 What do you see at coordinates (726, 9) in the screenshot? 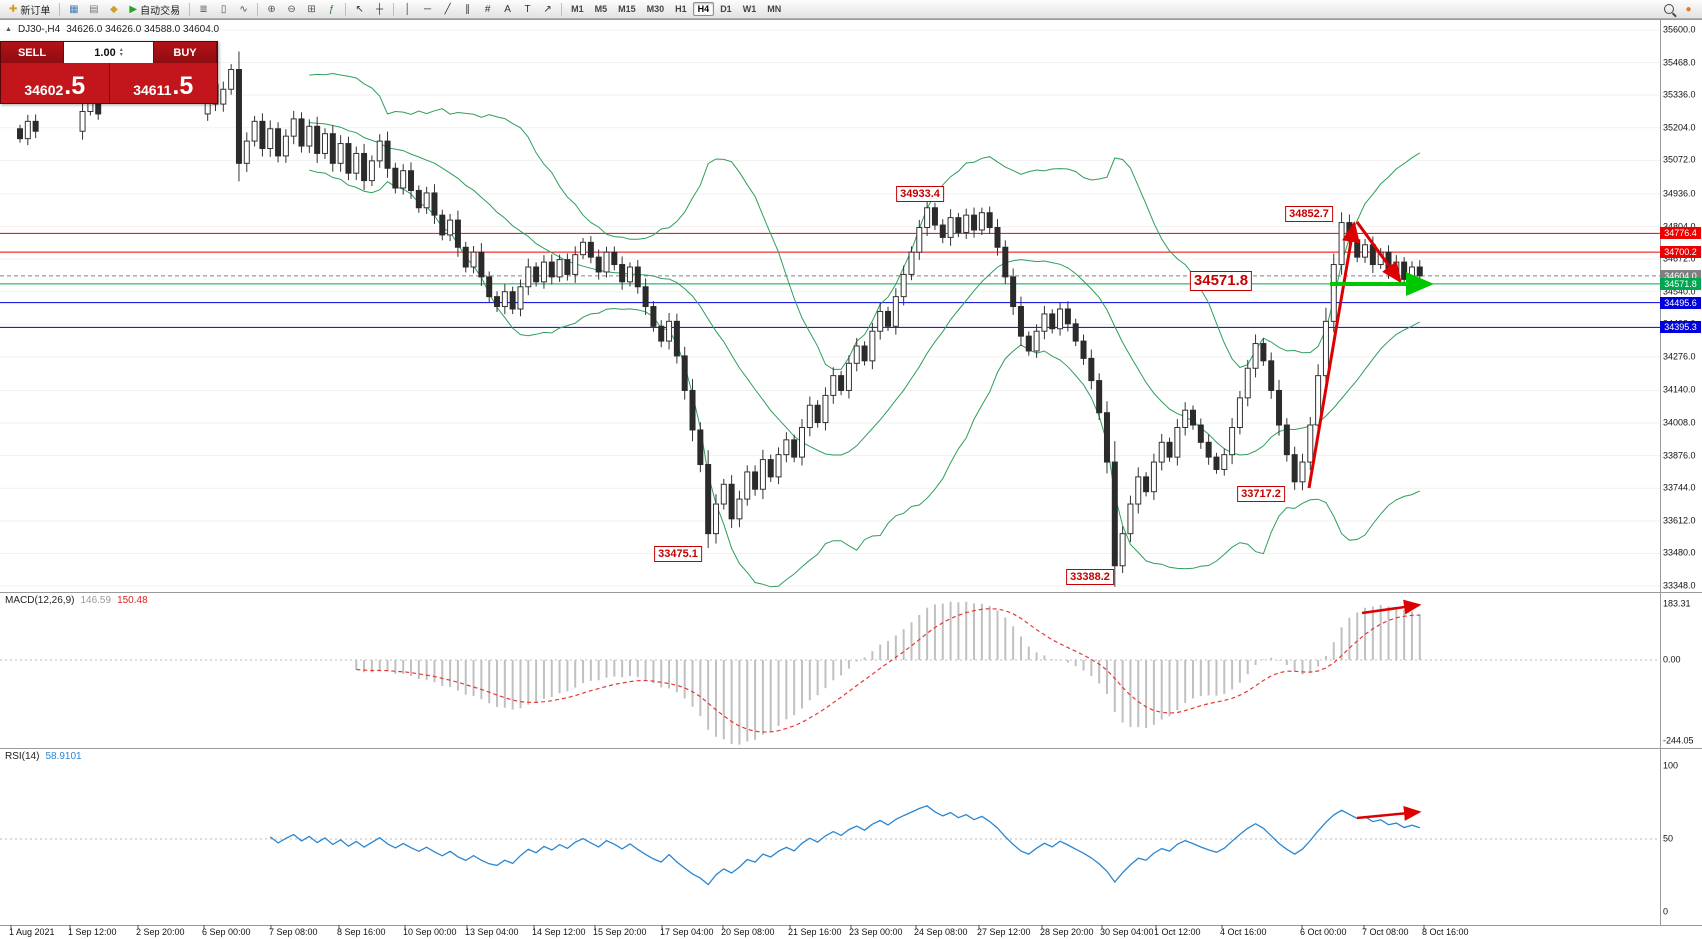
I see `timeframe-d1: D1` at bounding box center [726, 9].